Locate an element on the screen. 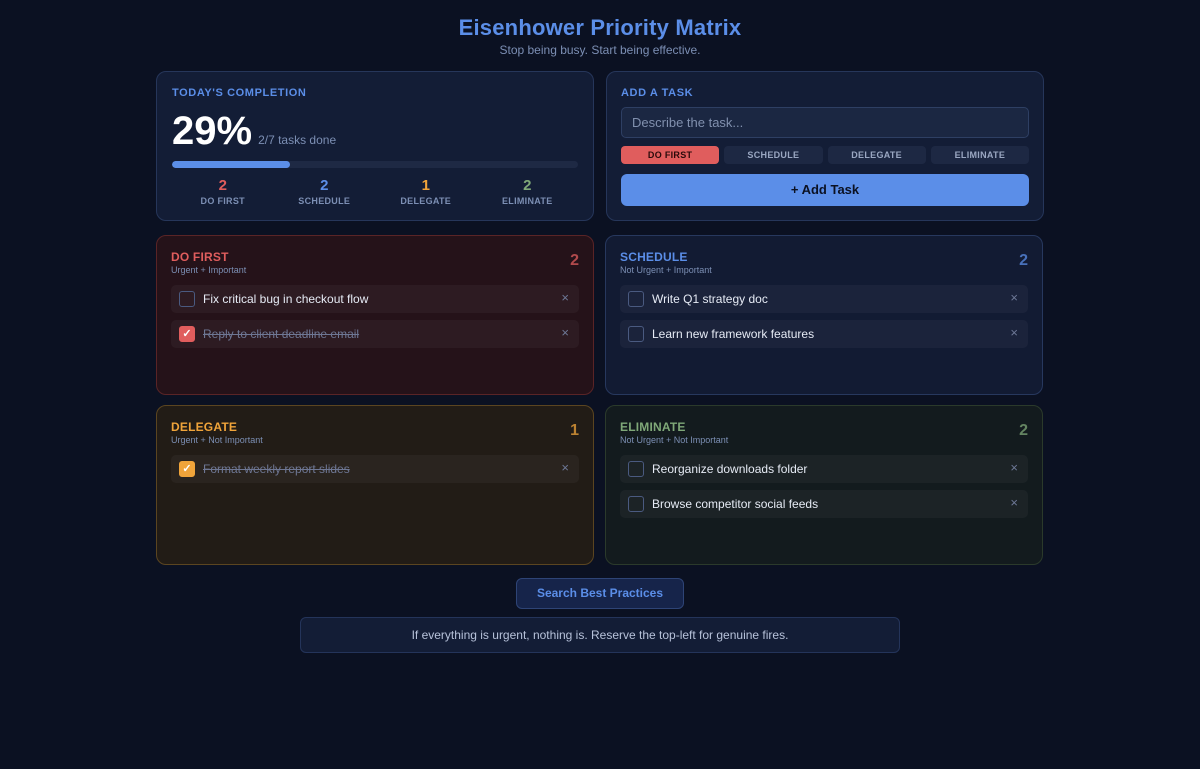  stat-label: ELIMINATE is located at coordinates (527, 201).